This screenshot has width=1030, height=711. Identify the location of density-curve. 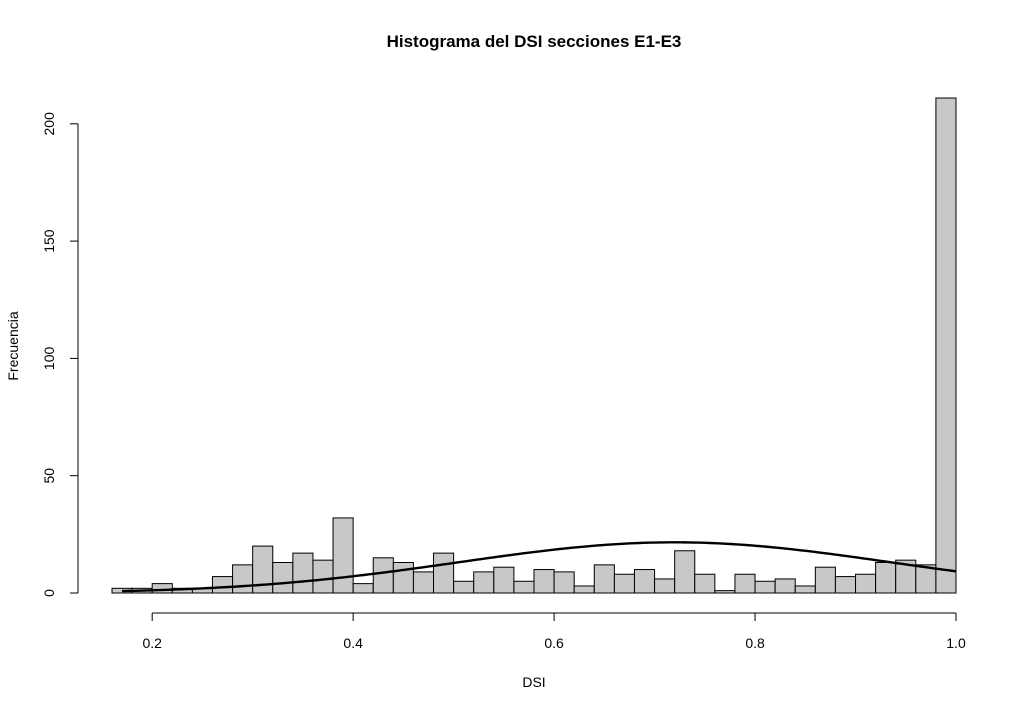
(539, 567).